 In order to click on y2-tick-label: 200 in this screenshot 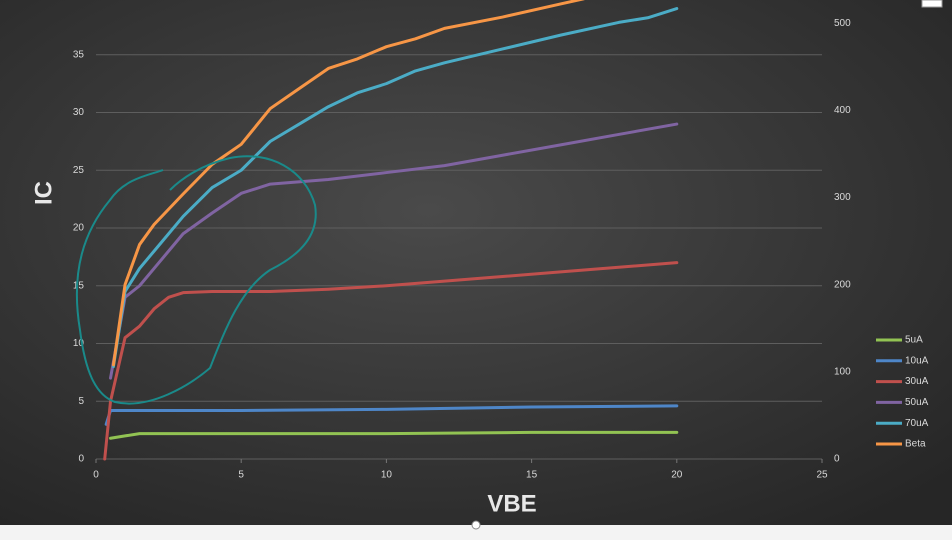, I will do `click(842, 284)`.